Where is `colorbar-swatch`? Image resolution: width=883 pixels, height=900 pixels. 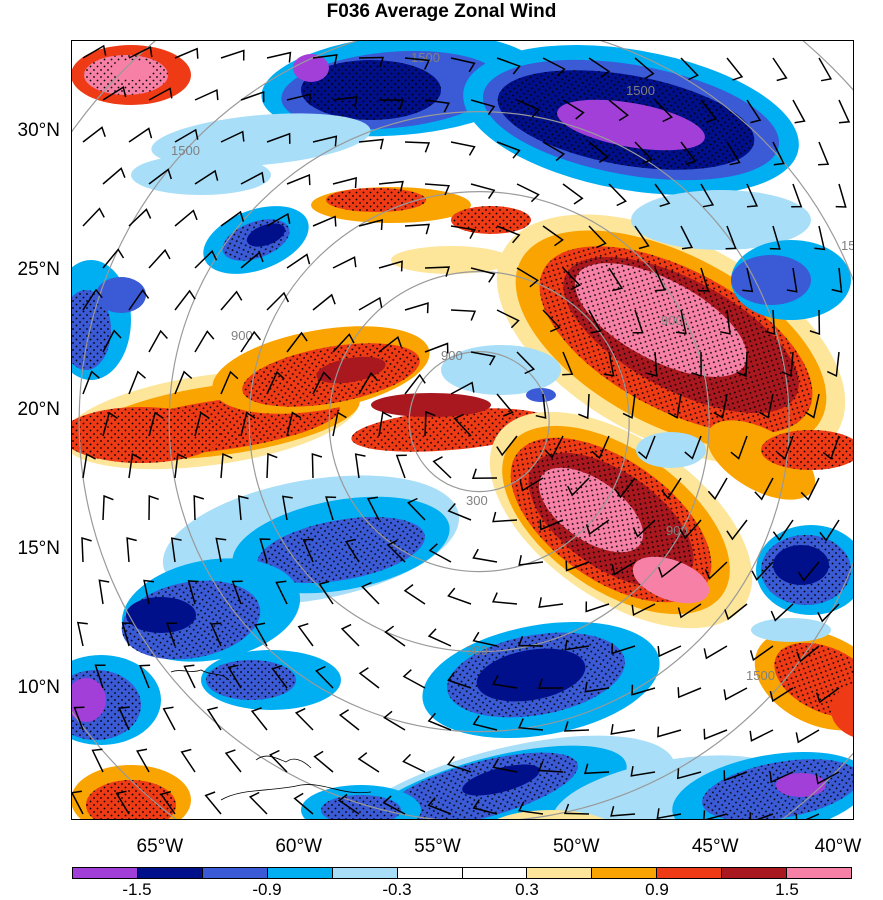 colorbar-swatch is located at coordinates (755, 873).